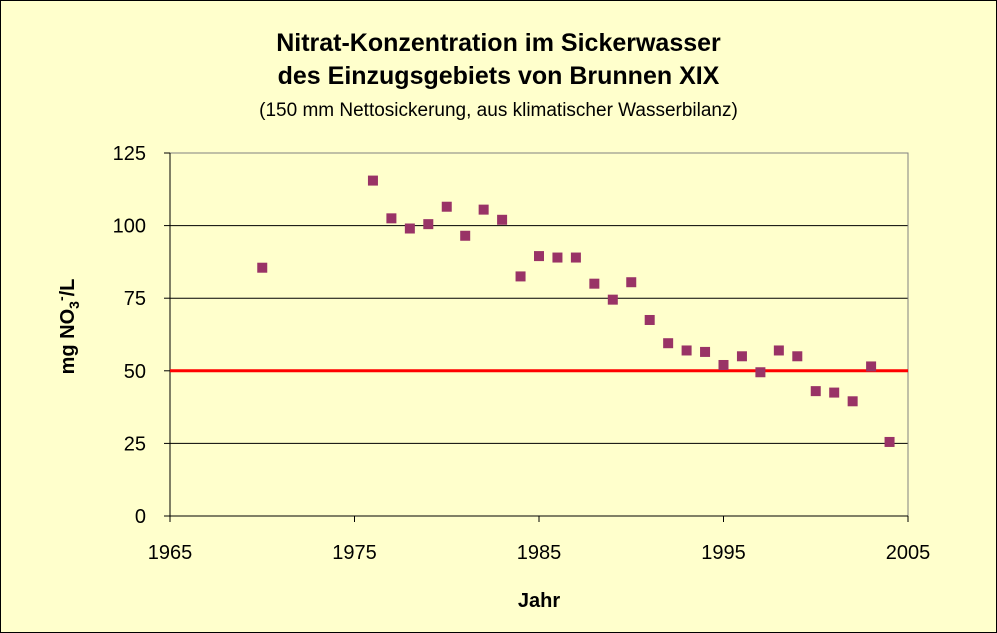 Image resolution: width=997 pixels, height=633 pixels. What do you see at coordinates (74, 305) in the screenshot?
I see `y-axis-title-subscript: 3` at bounding box center [74, 305].